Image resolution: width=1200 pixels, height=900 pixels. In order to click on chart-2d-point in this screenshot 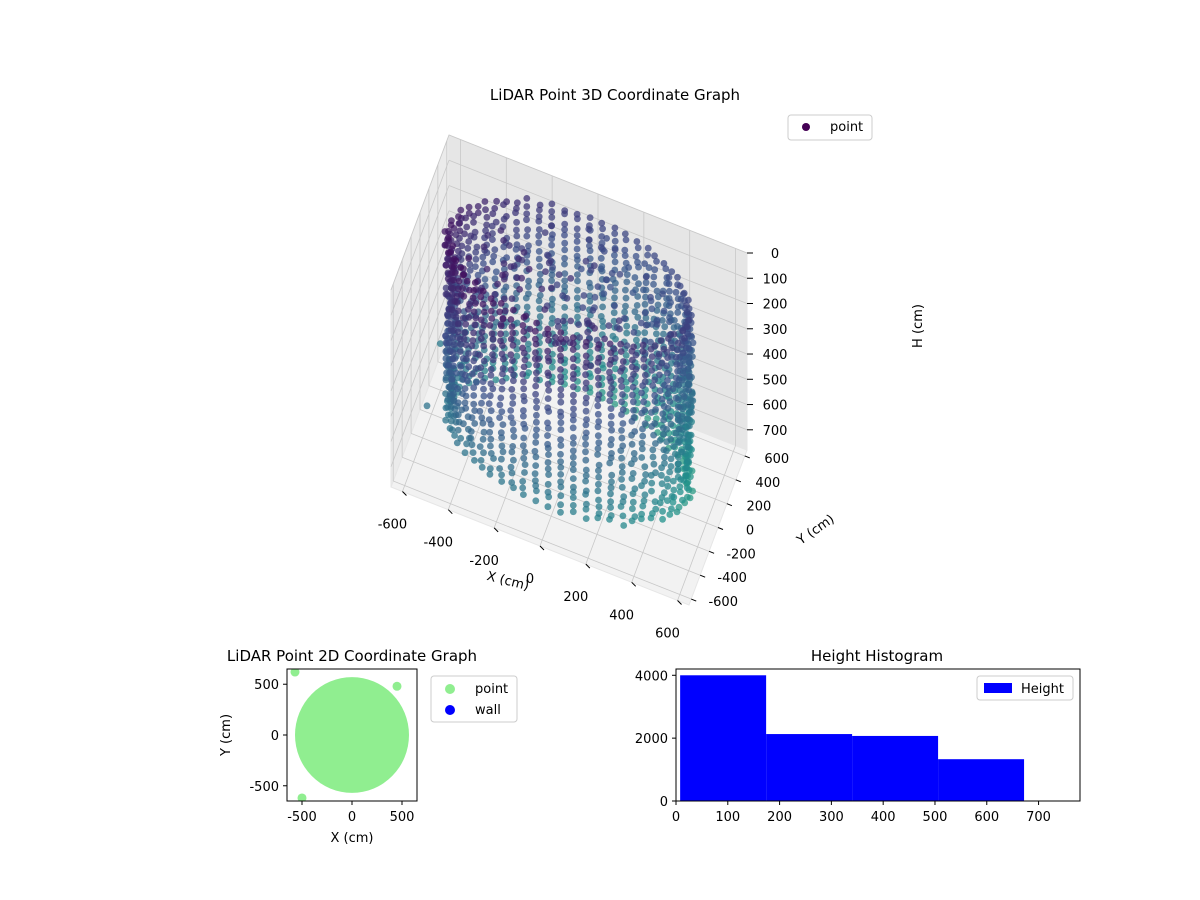, I will do `click(397, 686)`.